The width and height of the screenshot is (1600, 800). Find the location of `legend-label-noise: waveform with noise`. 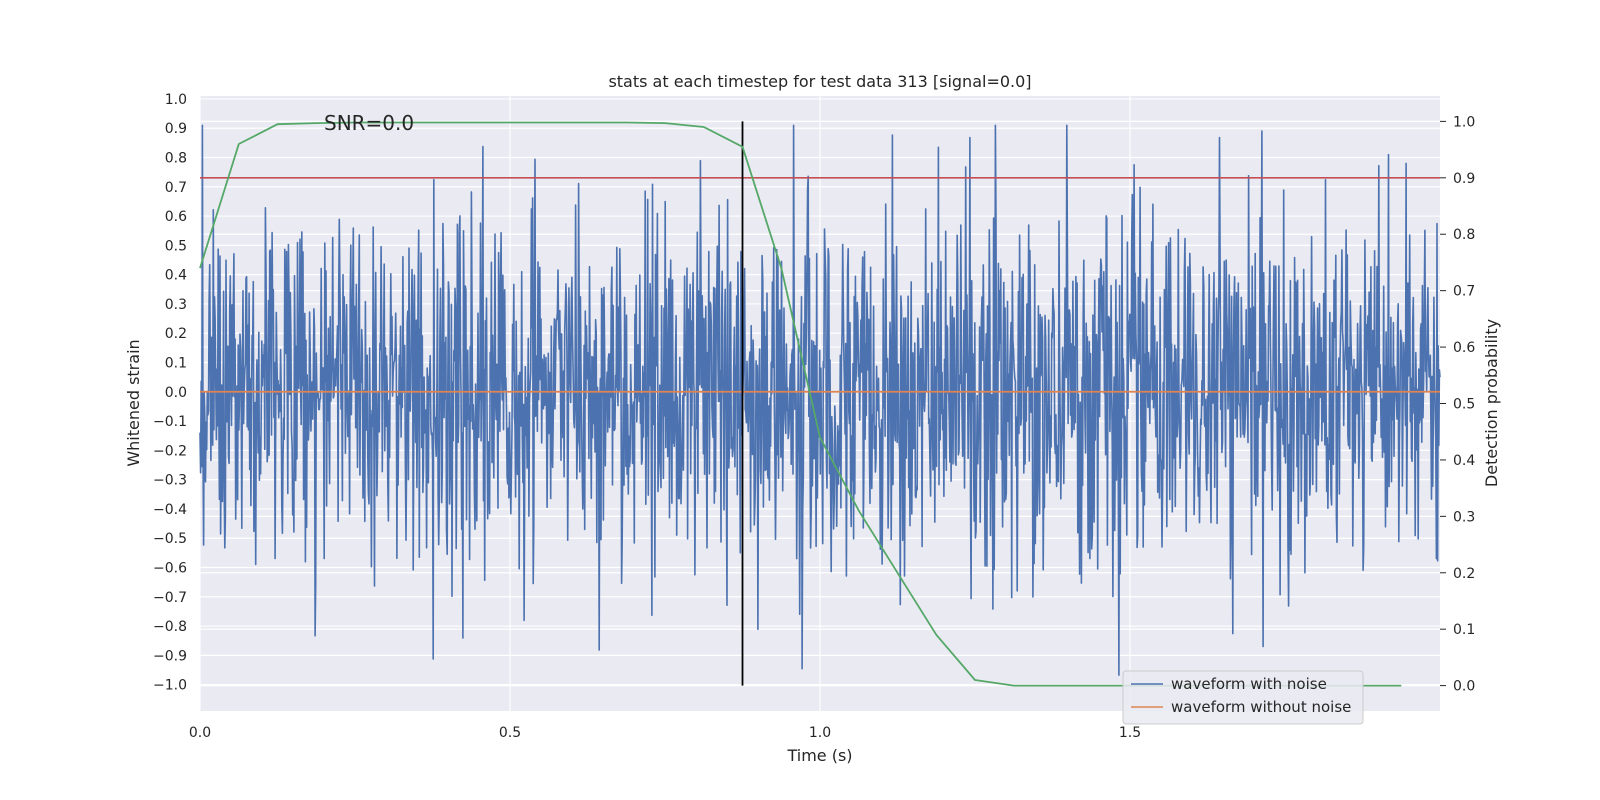

legend-label-noise: waveform with noise is located at coordinates (1249, 684).